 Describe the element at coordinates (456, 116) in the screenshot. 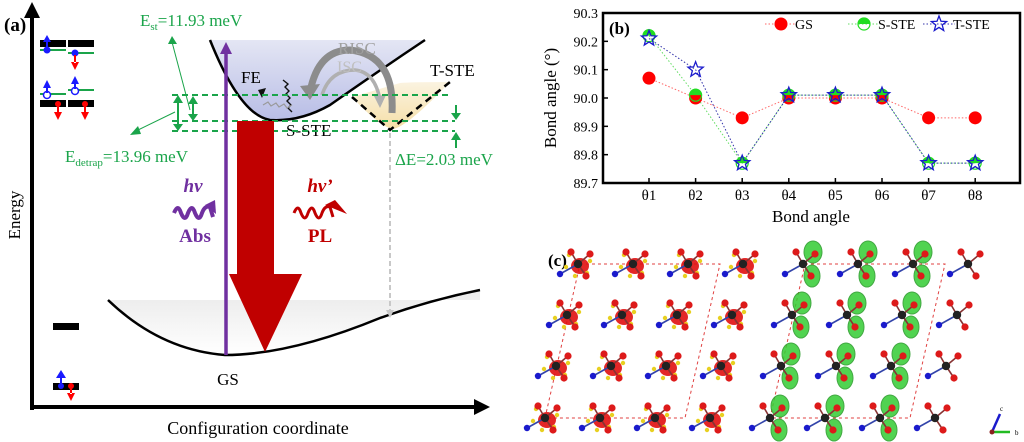

I see `delta-e-arrowhead-top` at that location.